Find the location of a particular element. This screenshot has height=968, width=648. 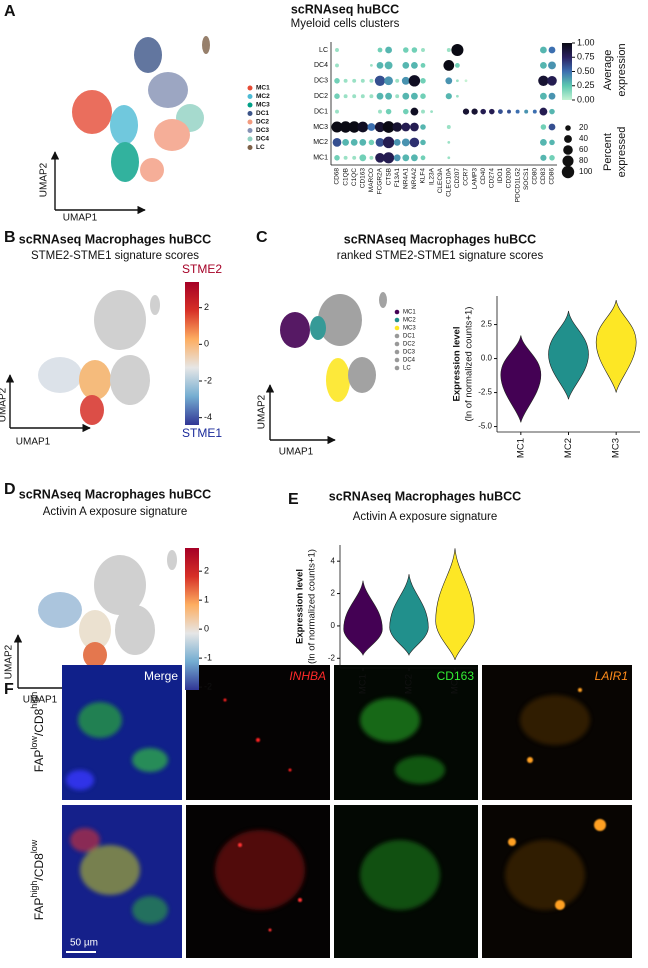

legend-label: LC is located at coordinates (407, 369).